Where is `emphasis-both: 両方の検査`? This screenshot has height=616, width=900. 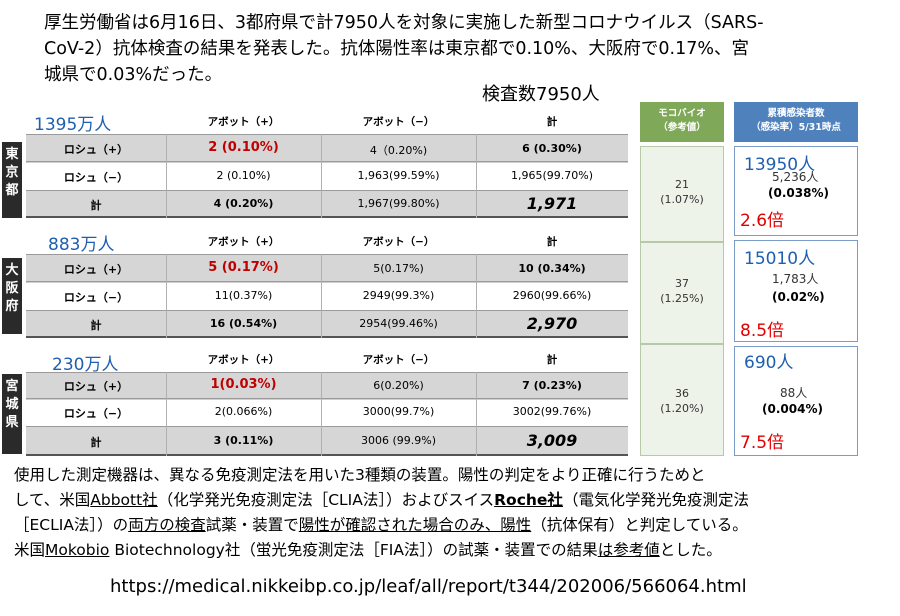 emphasis-both: 両方の検査 is located at coordinates (167, 525).